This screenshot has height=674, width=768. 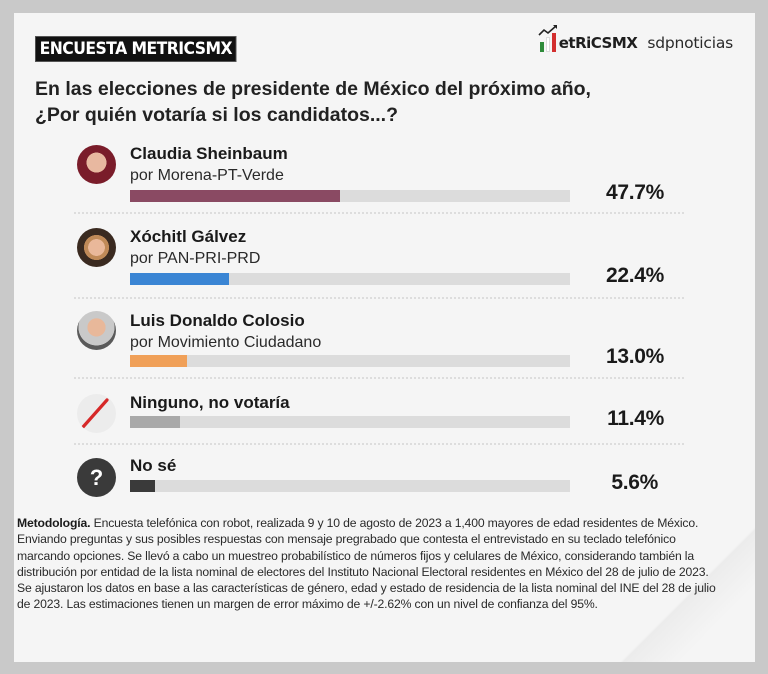 What do you see at coordinates (153, 465) in the screenshot?
I see `option-label: No sé` at bounding box center [153, 465].